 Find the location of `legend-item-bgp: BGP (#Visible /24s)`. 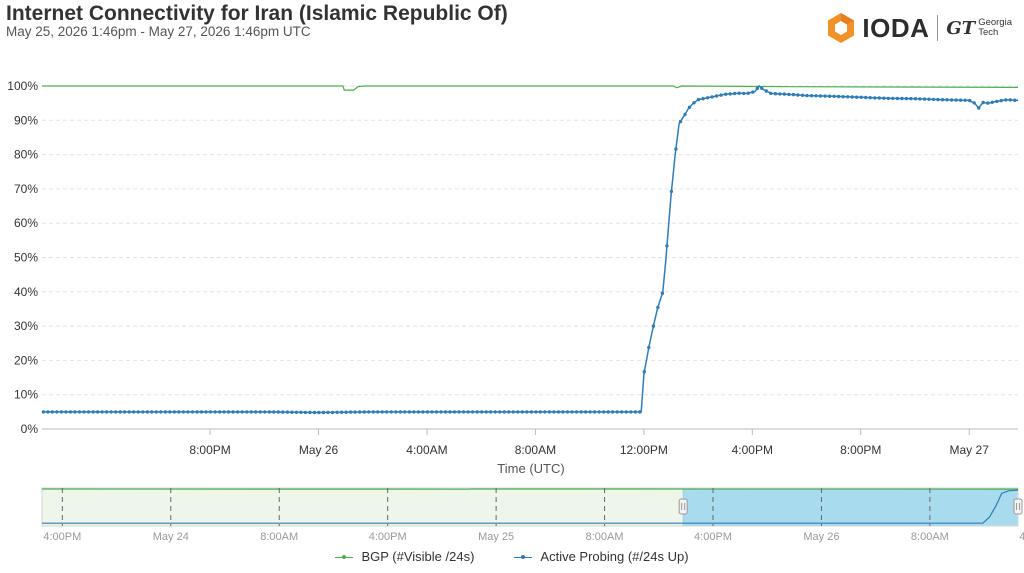

legend-item-bgp: BGP (#Visible /24s) is located at coordinates (404, 556).